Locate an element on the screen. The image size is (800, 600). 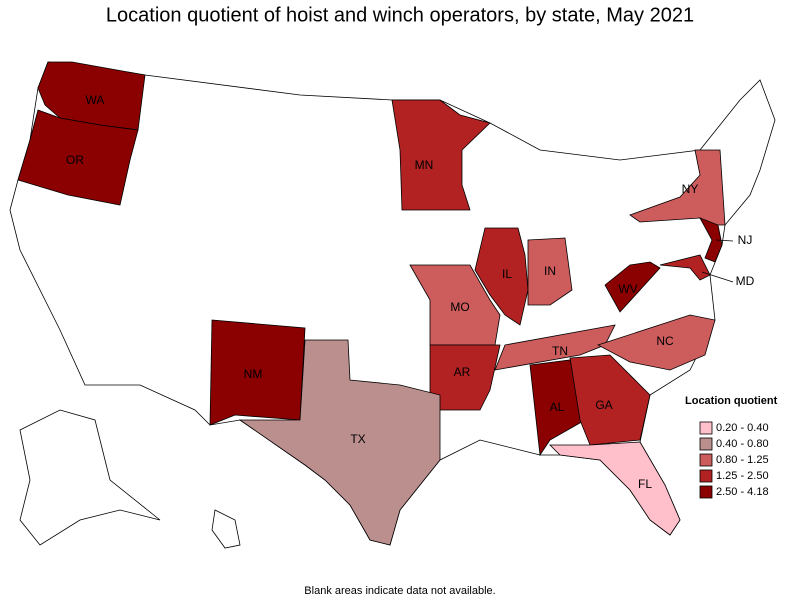
state-label: TX is located at coordinates (357, 439).